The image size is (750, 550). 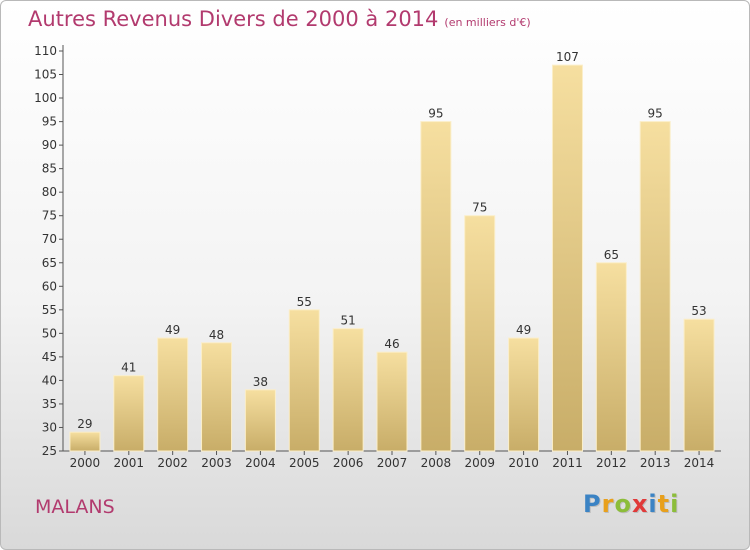 What do you see at coordinates (85, 441) in the screenshot?
I see `bar-2000` at bounding box center [85, 441].